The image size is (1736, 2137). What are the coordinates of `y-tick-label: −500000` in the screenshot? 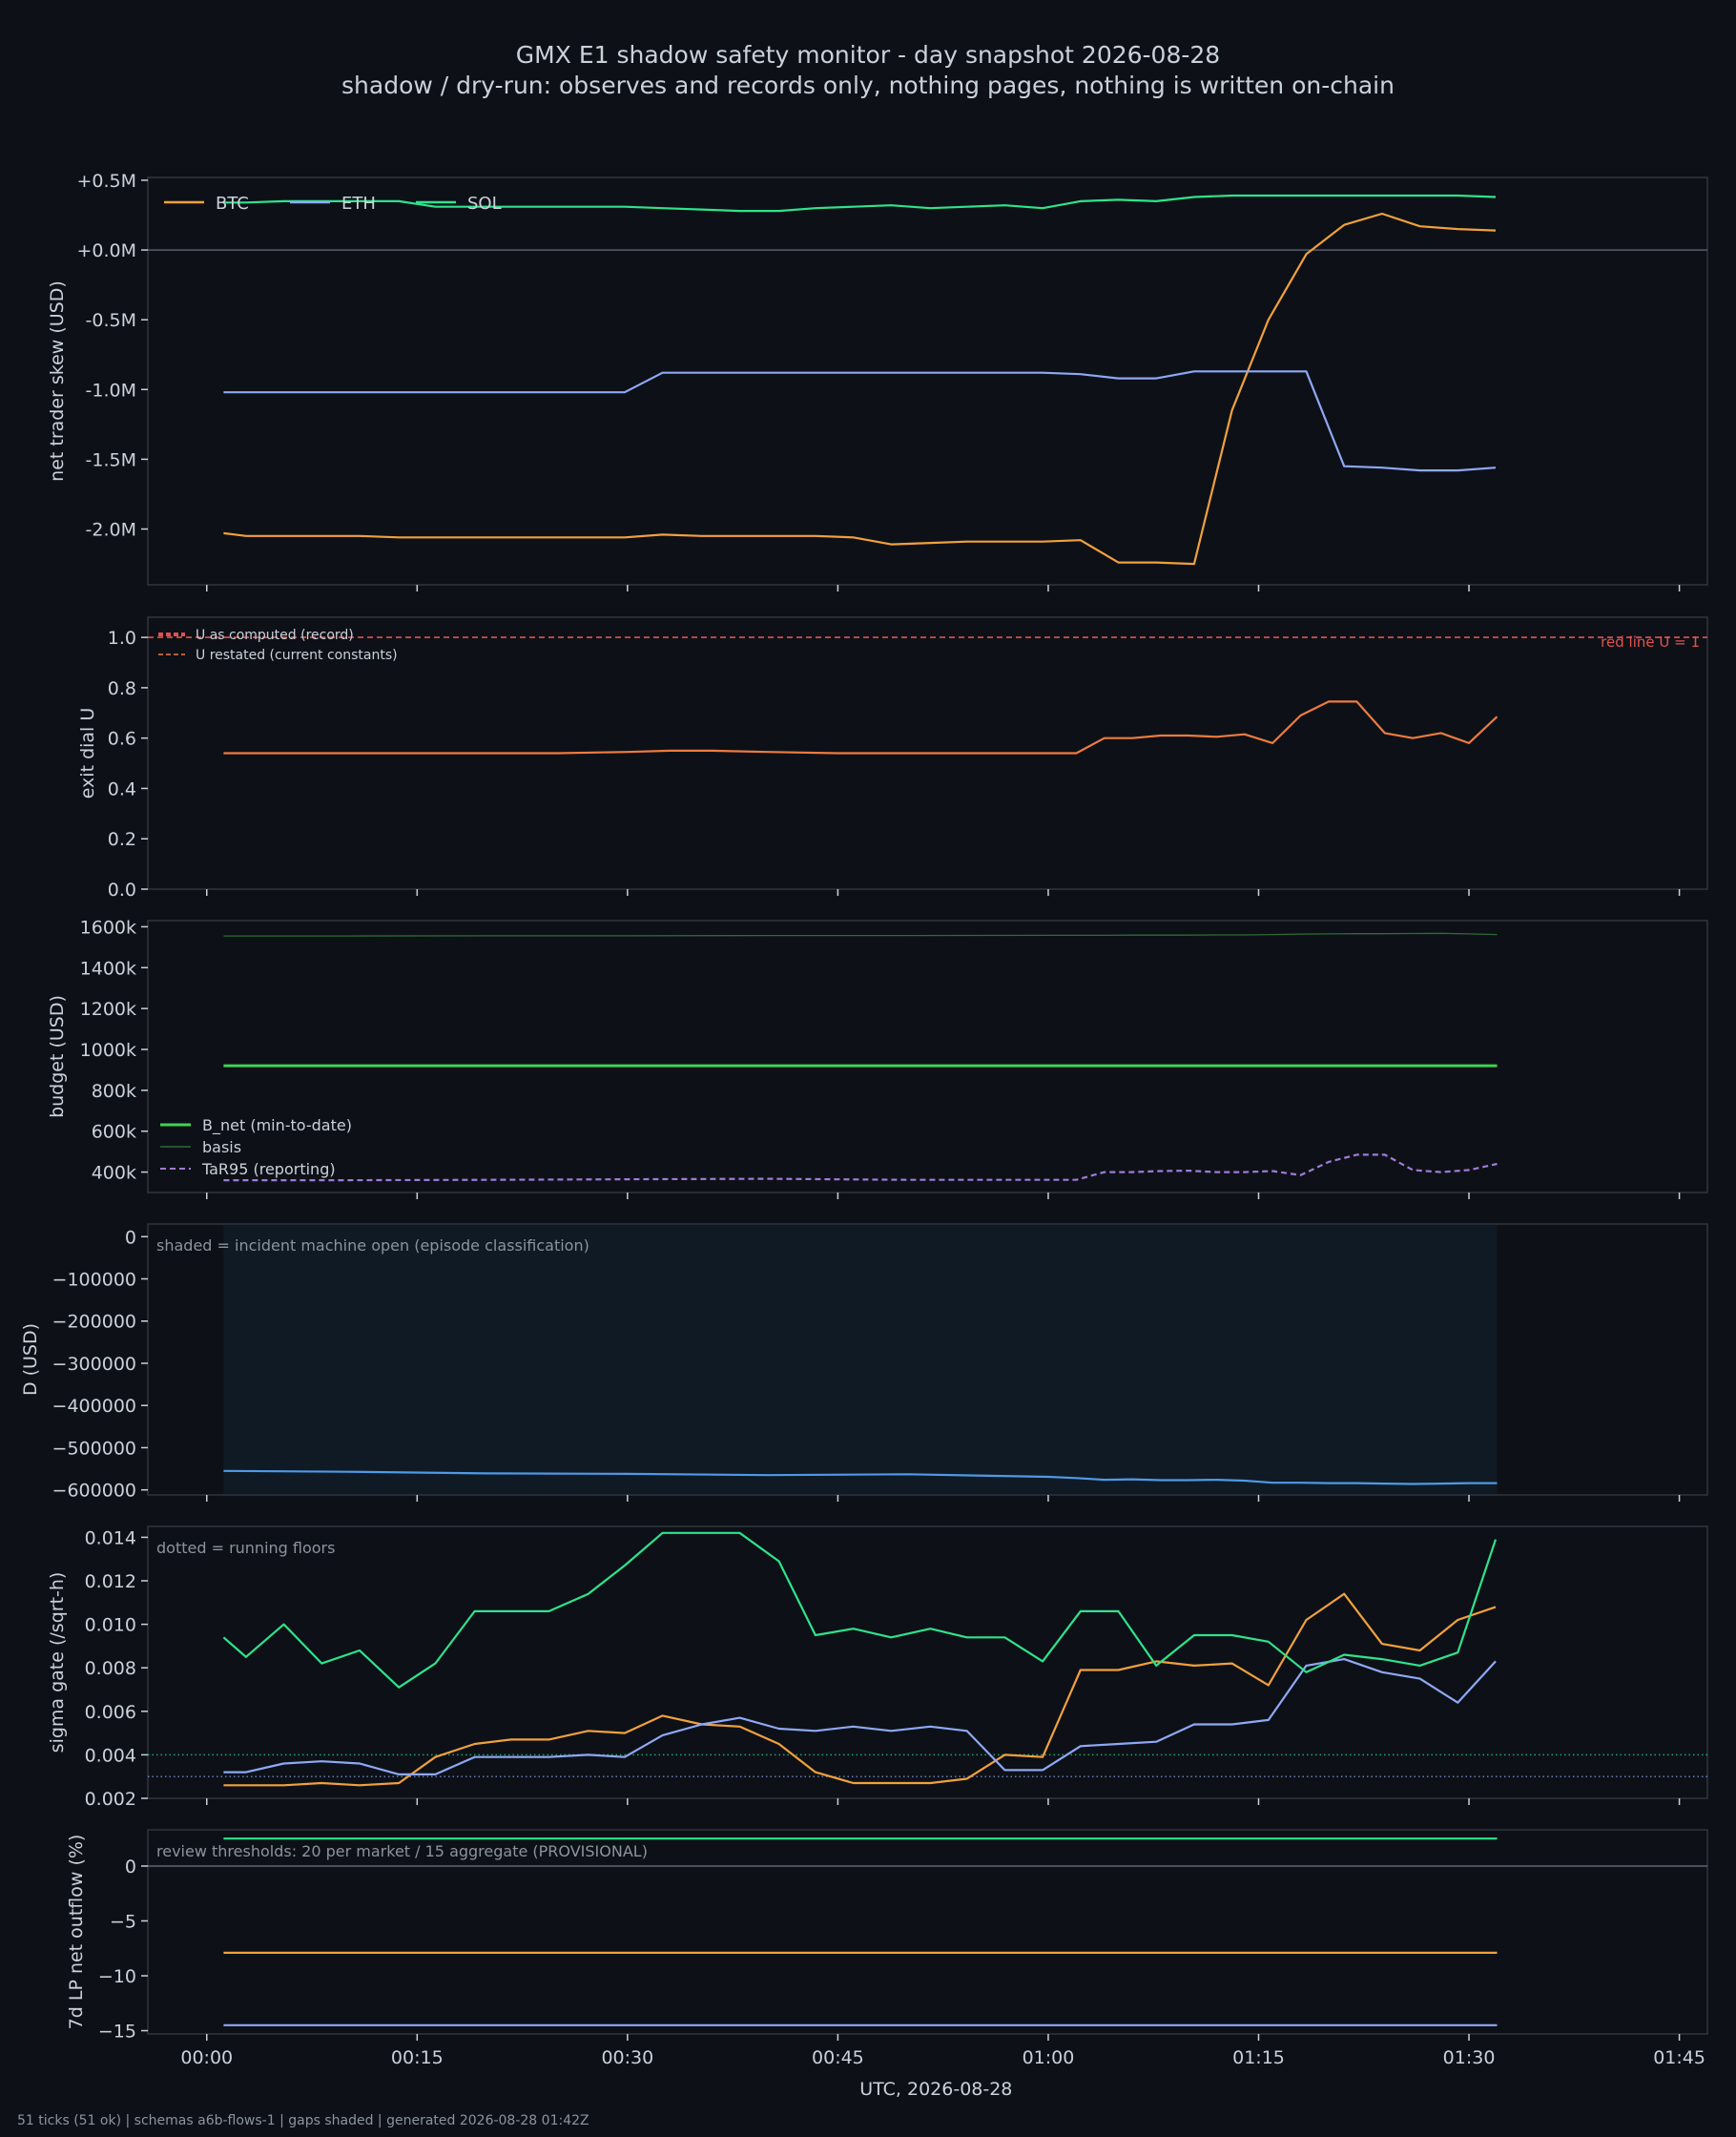 It's located at (94, 1448).